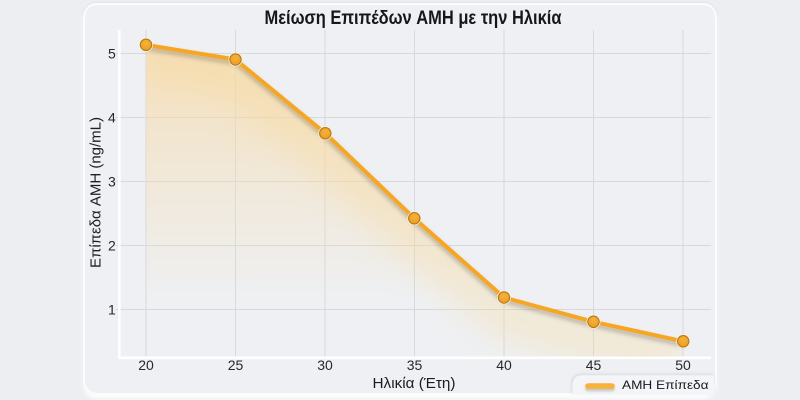  I want to click on svg-text: 3, so click(112, 181).